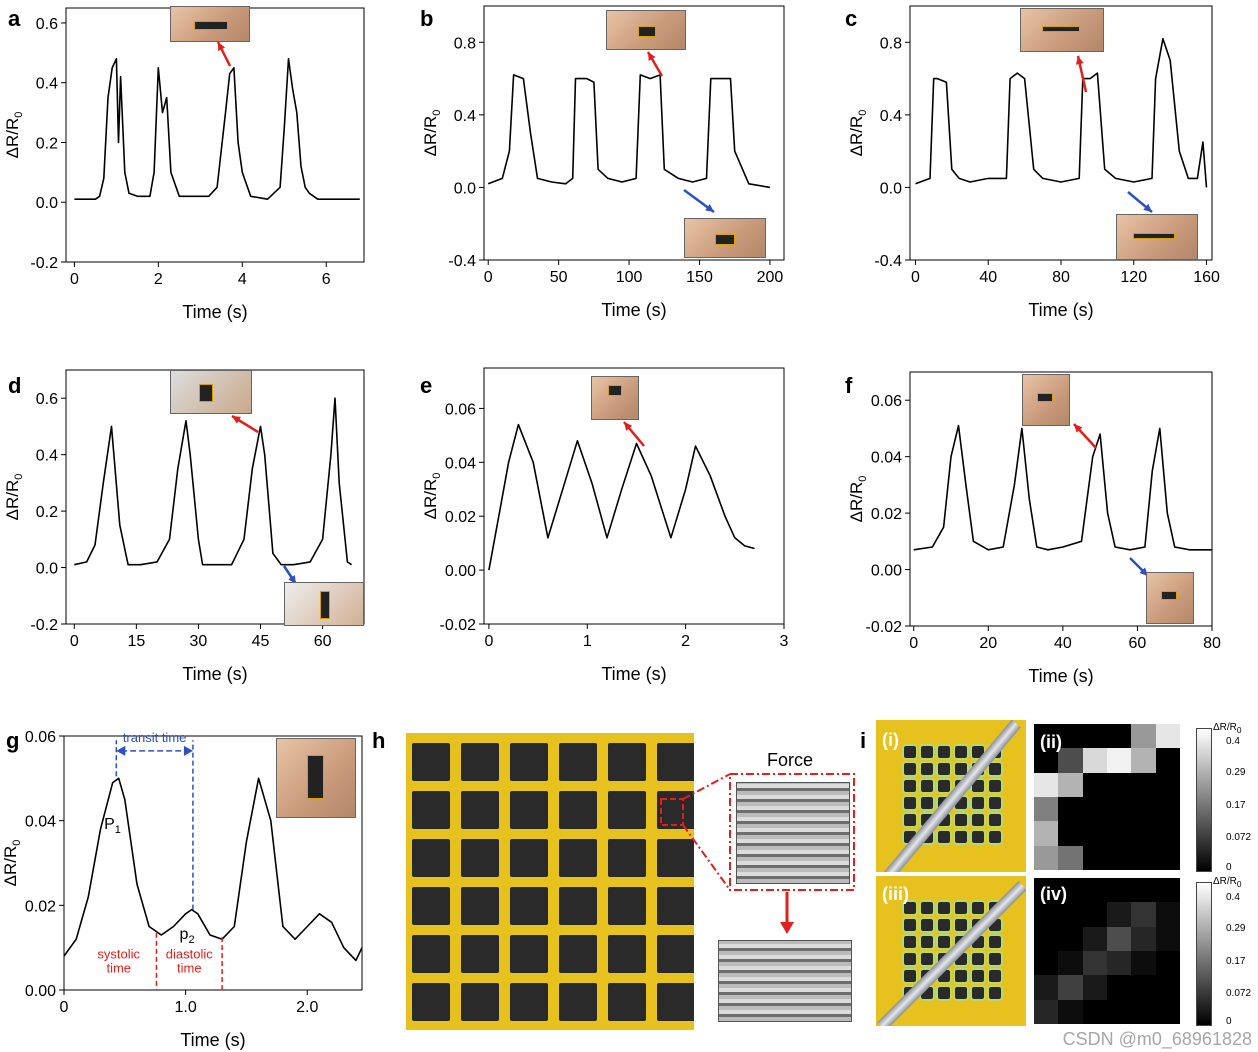 The image size is (1258, 1052). Describe the element at coordinates (458, 625) in the screenshot. I see `y-tick-label: -0.02` at that location.